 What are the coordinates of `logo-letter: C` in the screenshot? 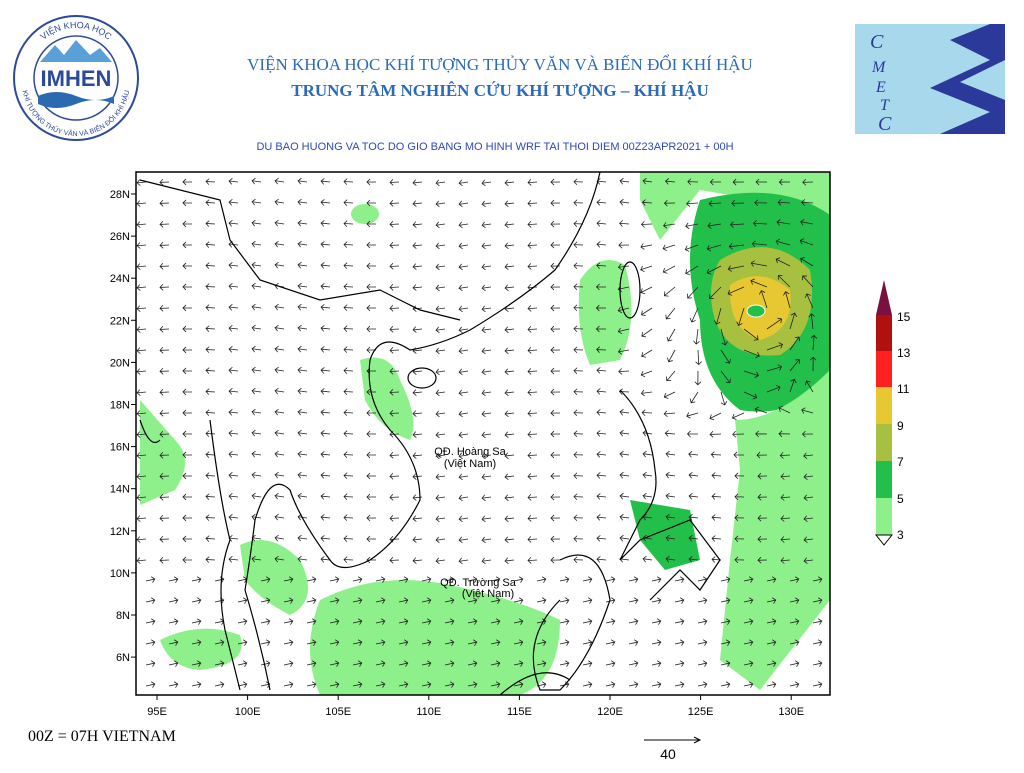 It's located at (877, 42).